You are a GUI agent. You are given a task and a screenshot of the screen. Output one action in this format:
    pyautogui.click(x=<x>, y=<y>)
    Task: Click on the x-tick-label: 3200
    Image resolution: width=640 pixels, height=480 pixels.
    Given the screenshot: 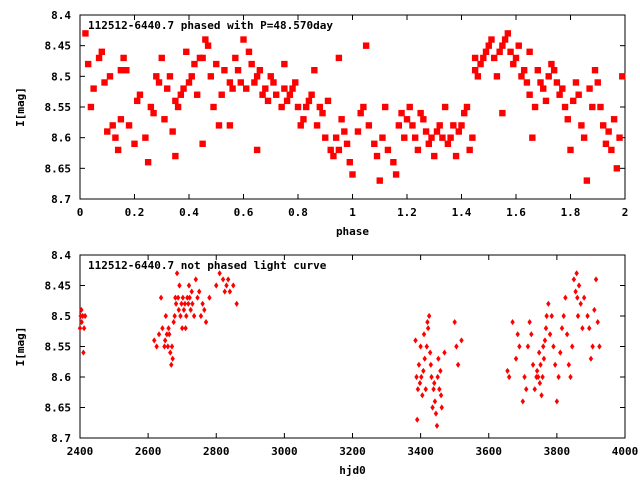 What is the action you would take?
    pyautogui.click(x=352, y=451)
    